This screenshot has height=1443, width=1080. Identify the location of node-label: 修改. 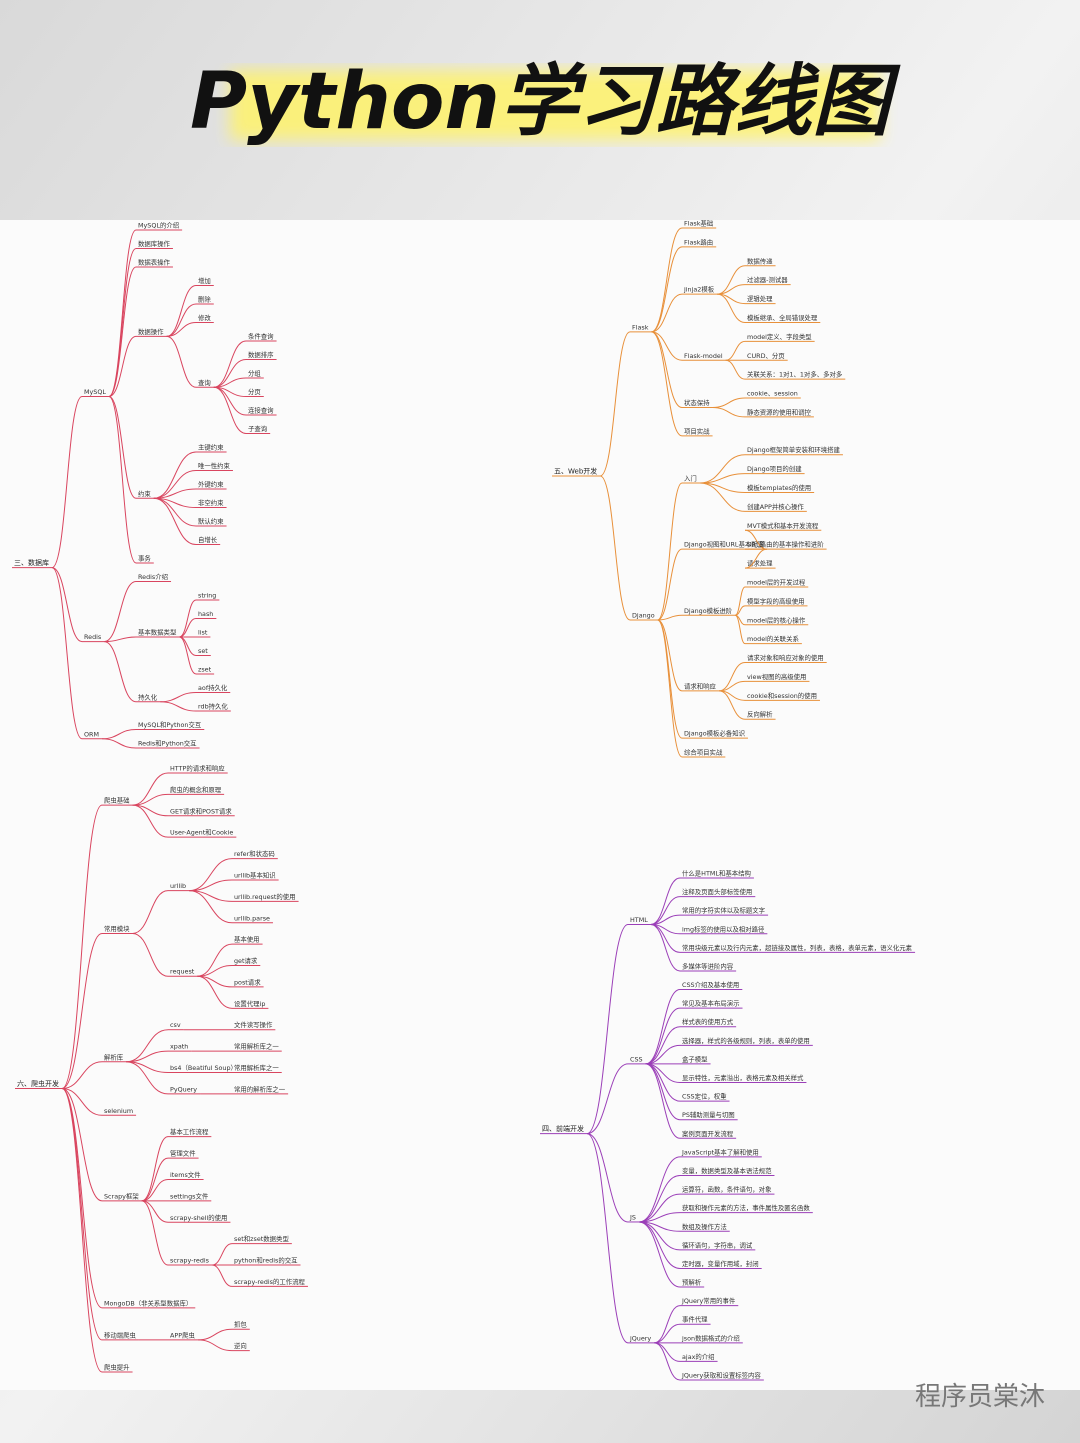
(204, 317).